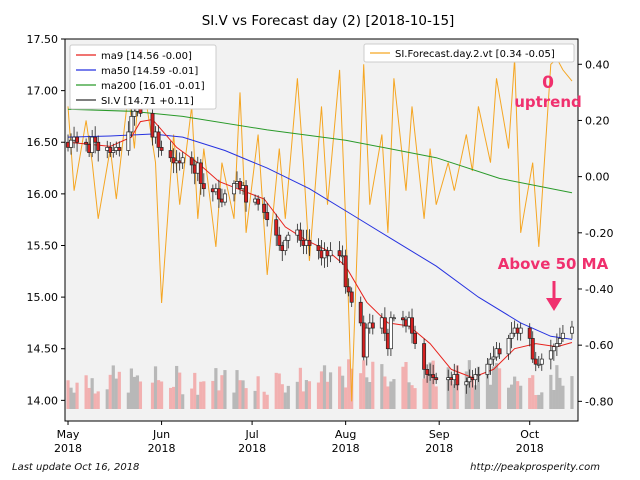 The width and height of the screenshot is (640, 480). I want to click on annotation-zero: 0, so click(548, 83).